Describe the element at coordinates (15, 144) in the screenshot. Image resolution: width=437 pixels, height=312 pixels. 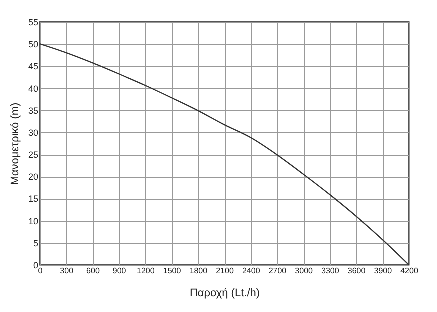
I see `y-axis-title: Μανομετρικό (m)` at that location.